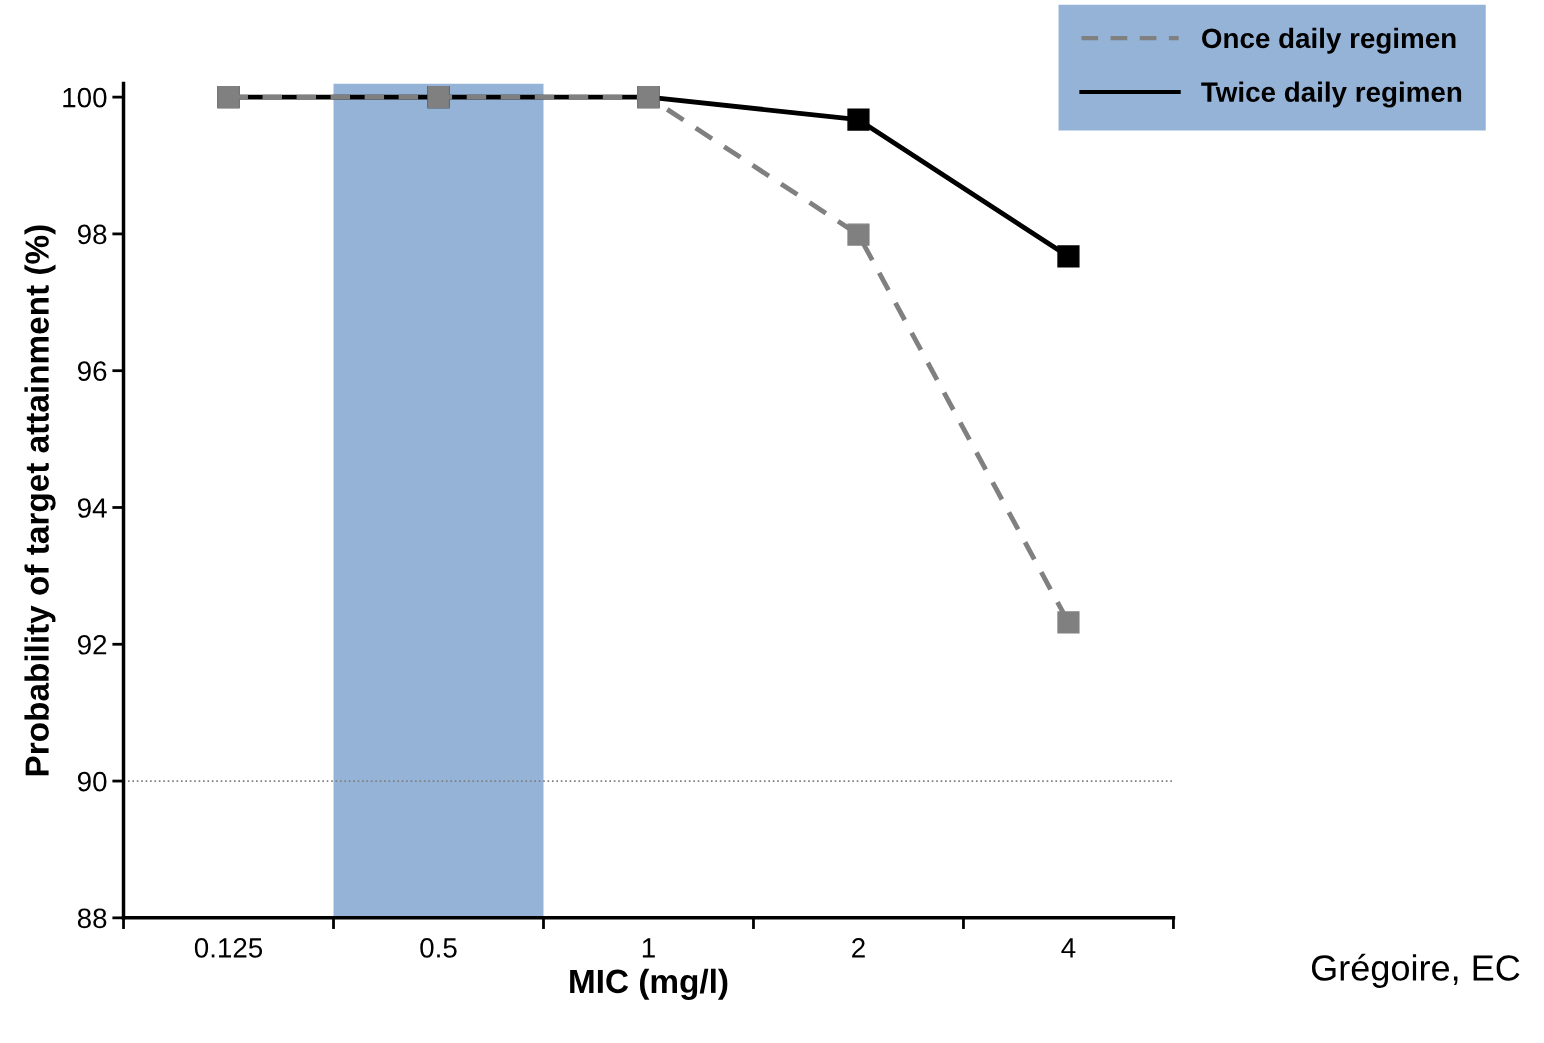  What do you see at coordinates (1415, 970) in the screenshot?
I see `text: Grégoire, EC` at bounding box center [1415, 970].